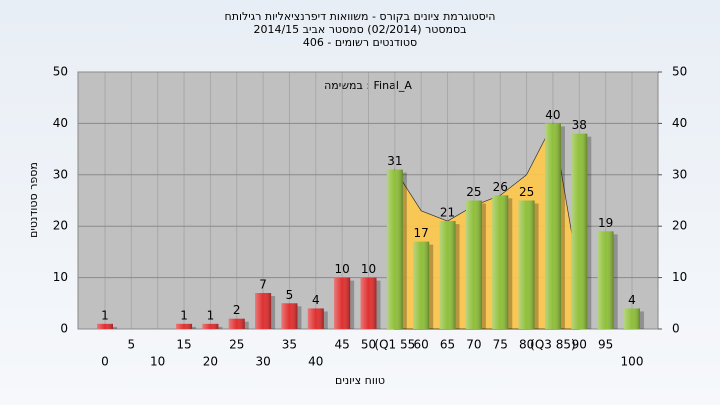 This screenshot has width=720, height=409. I want to click on x-tick-label: 10, so click(157, 362).